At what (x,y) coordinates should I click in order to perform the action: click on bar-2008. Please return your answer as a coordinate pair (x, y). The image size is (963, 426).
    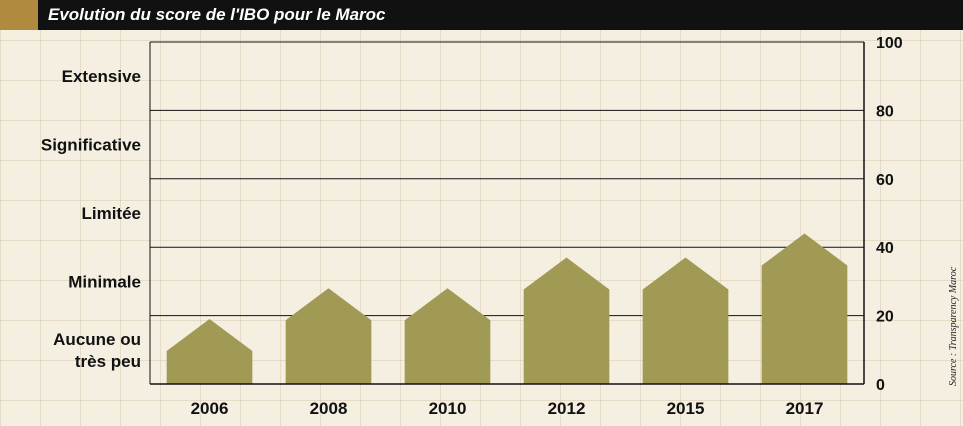
    Looking at the image, I should click on (328, 336).